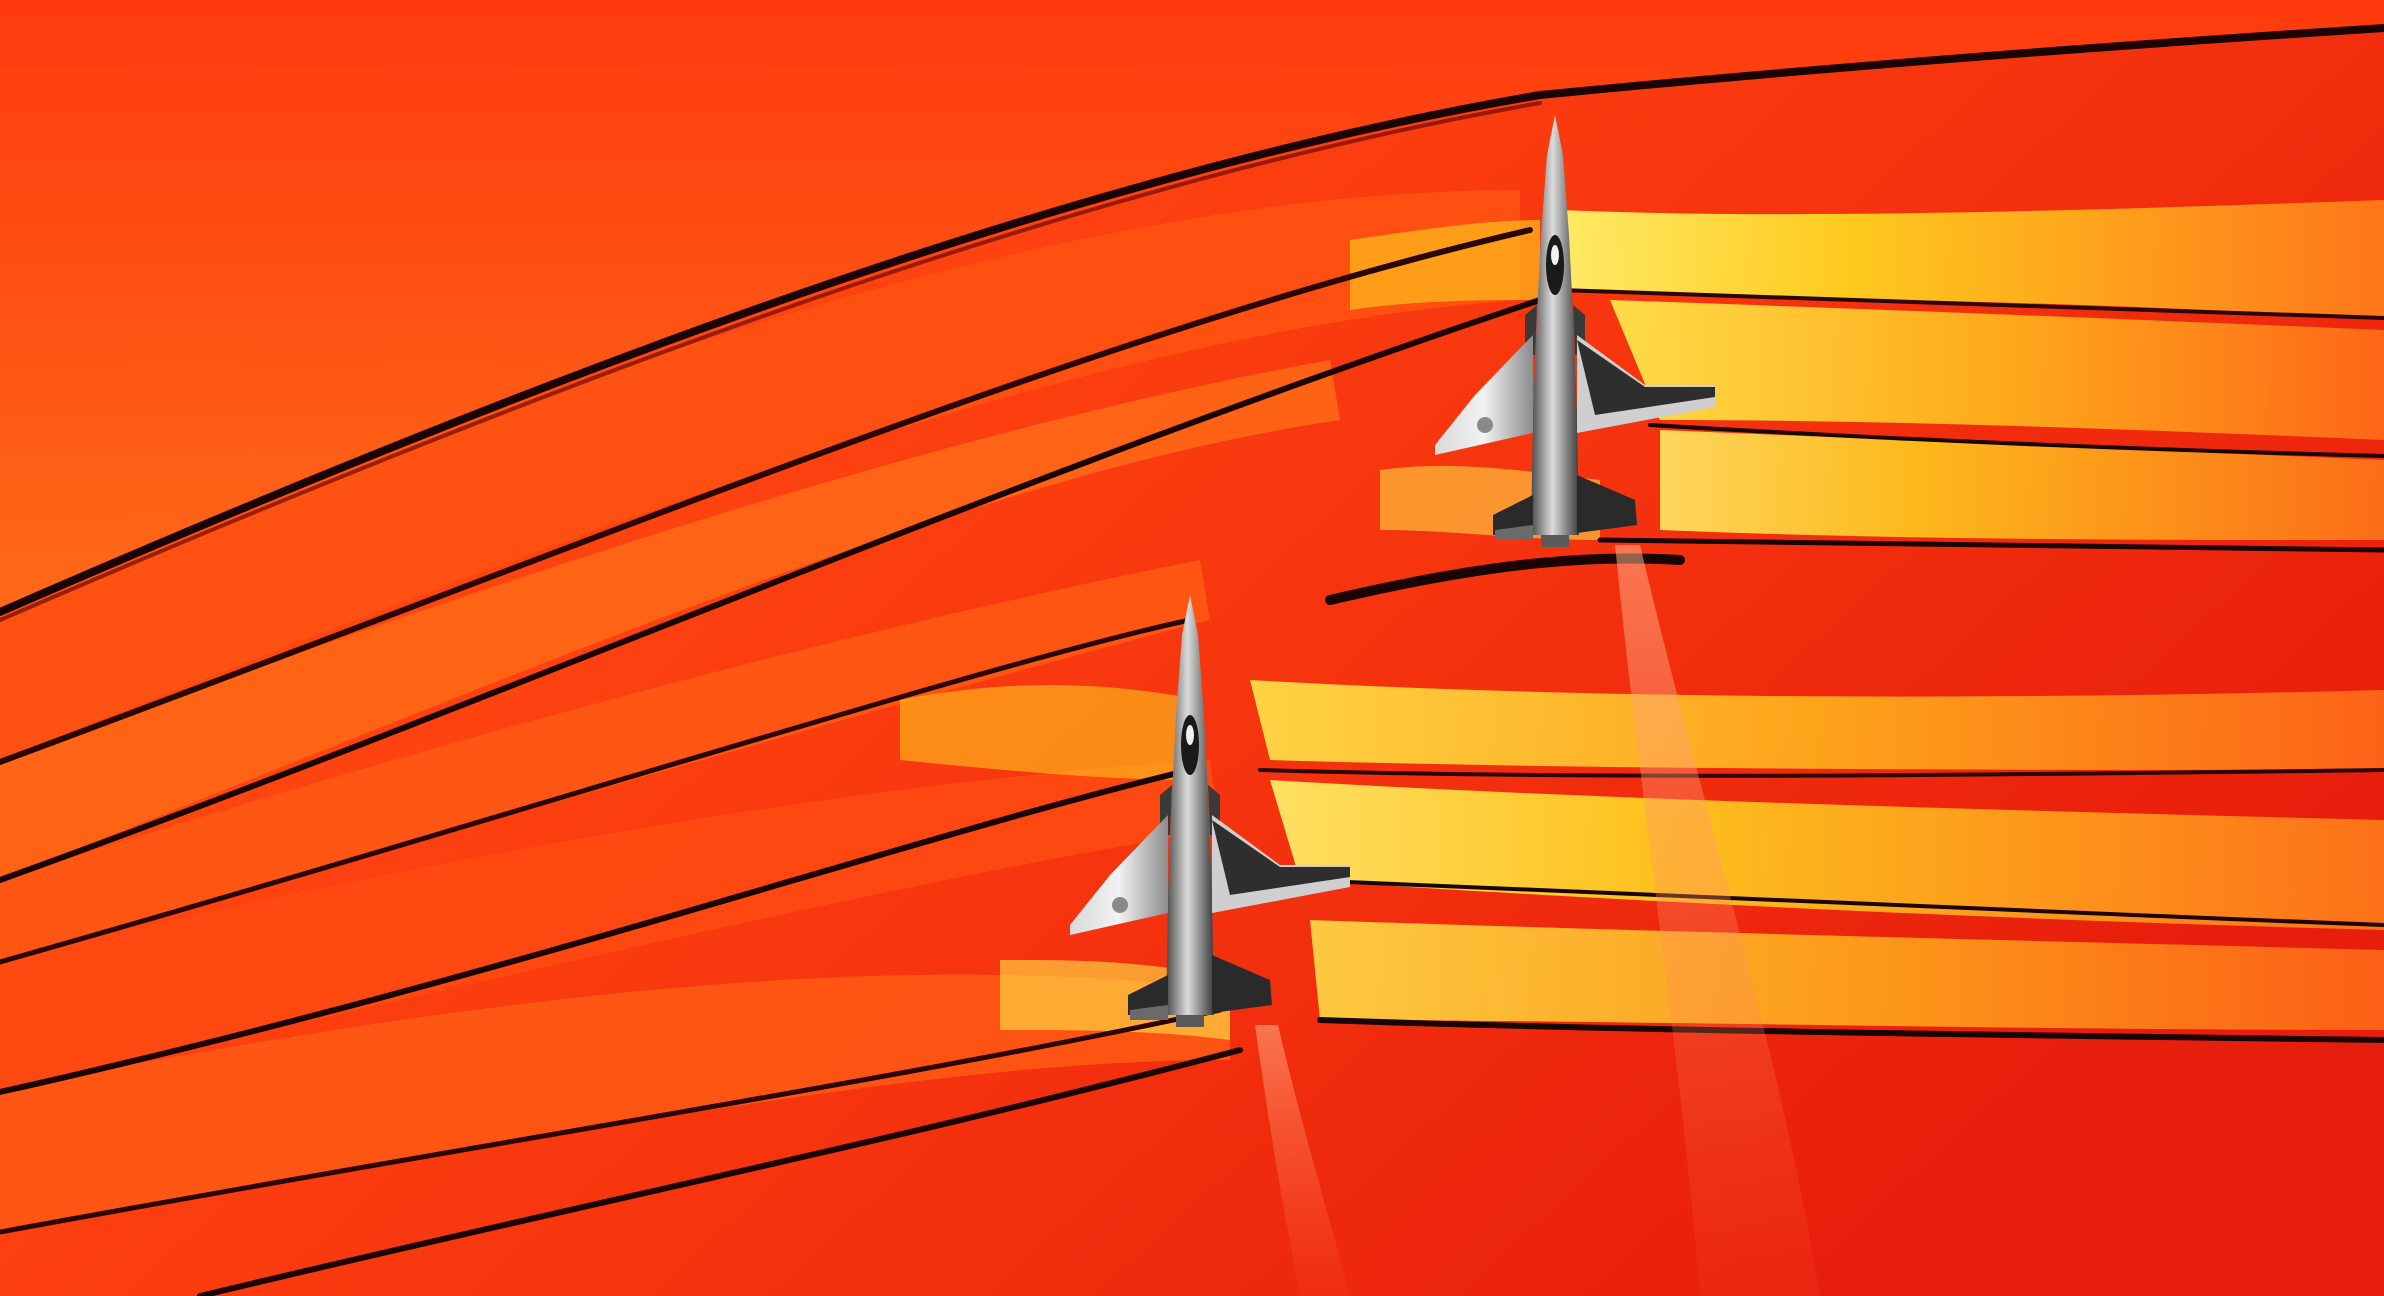  What do you see at coordinates (1575, 331) in the screenshot?
I see `lead-jet-icon` at bounding box center [1575, 331].